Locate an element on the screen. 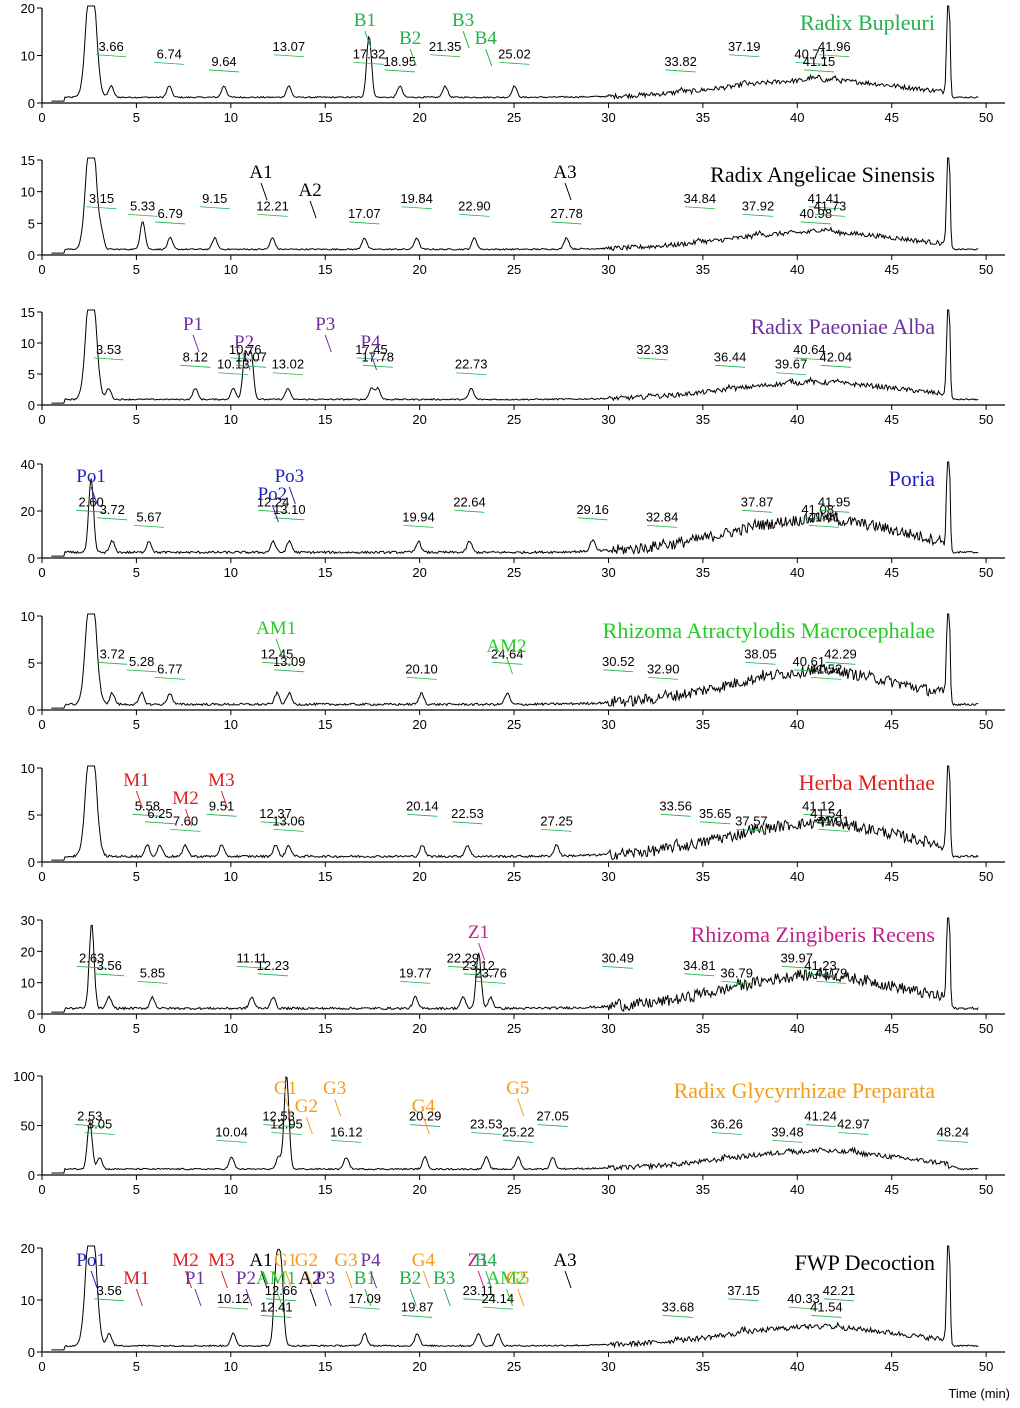 The image size is (1020, 1408). peak-label: 17.78 is located at coordinates (377, 356).